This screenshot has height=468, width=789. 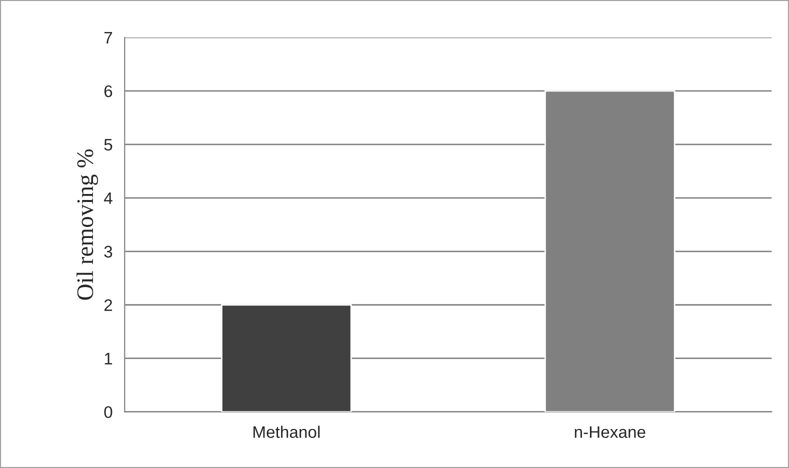 I want to click on y-tick-label: 3, so click(x=108, y=252).